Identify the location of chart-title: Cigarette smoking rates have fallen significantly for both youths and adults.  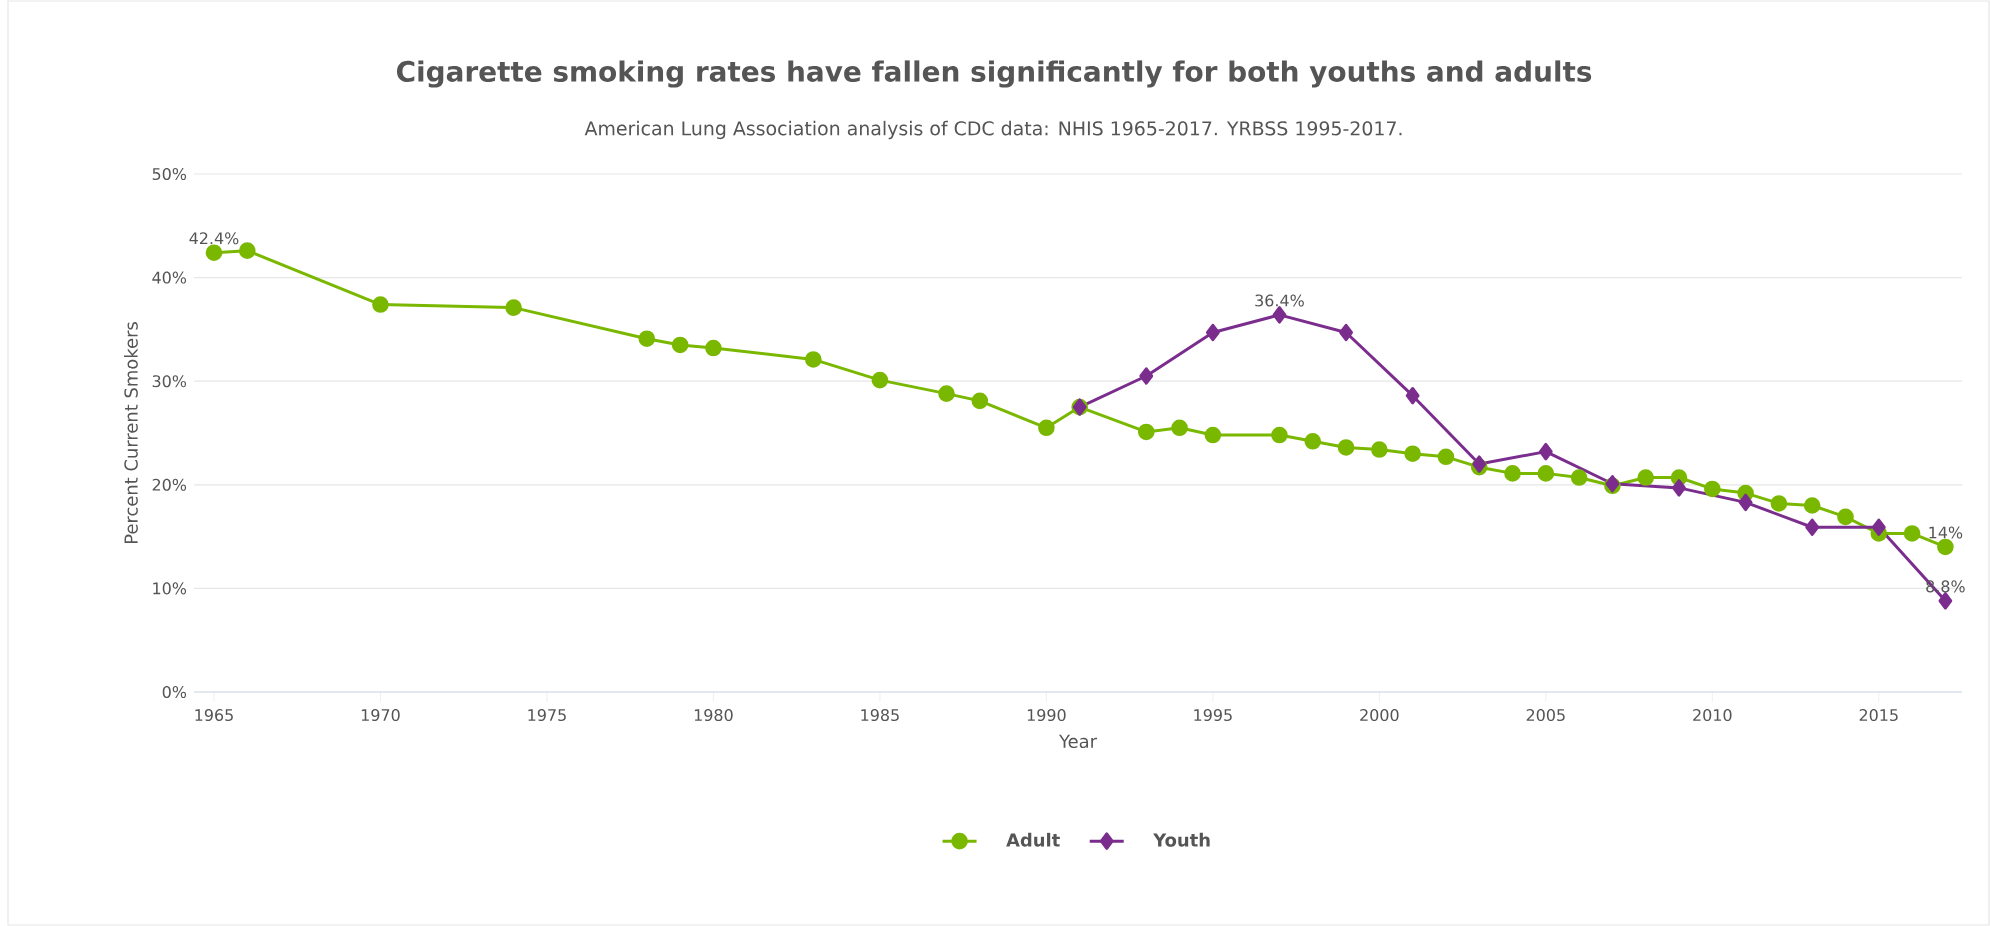
(994, 74).